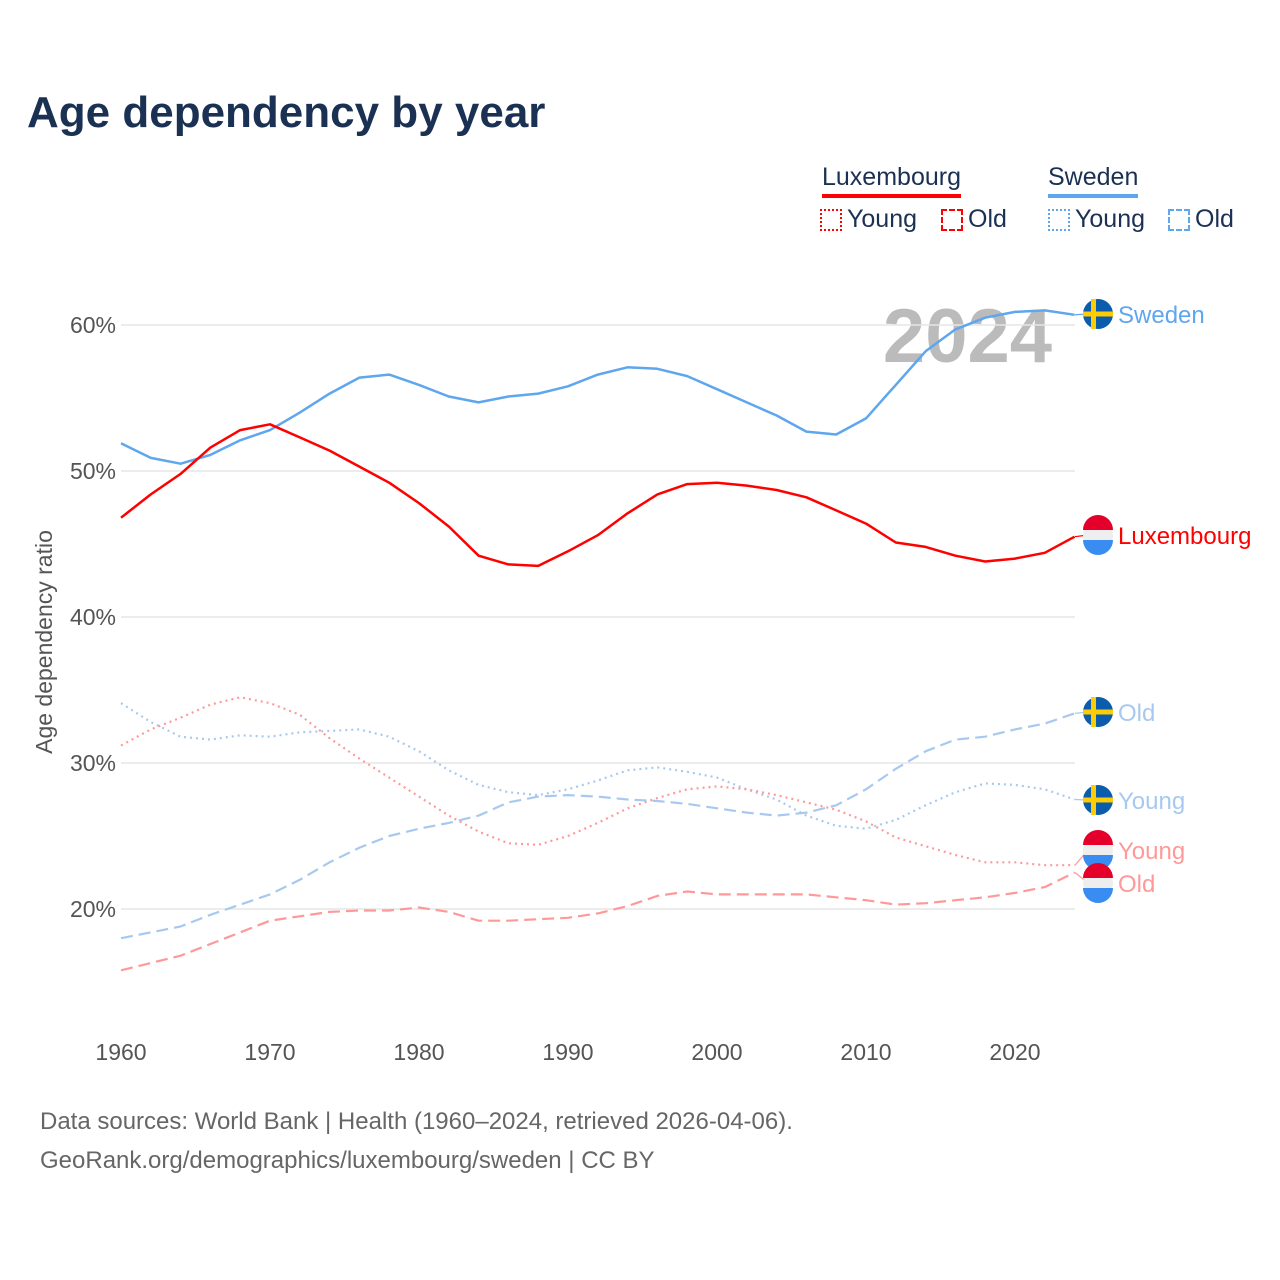  I want to click on y-tick-label: 20%, so click(93, 909).